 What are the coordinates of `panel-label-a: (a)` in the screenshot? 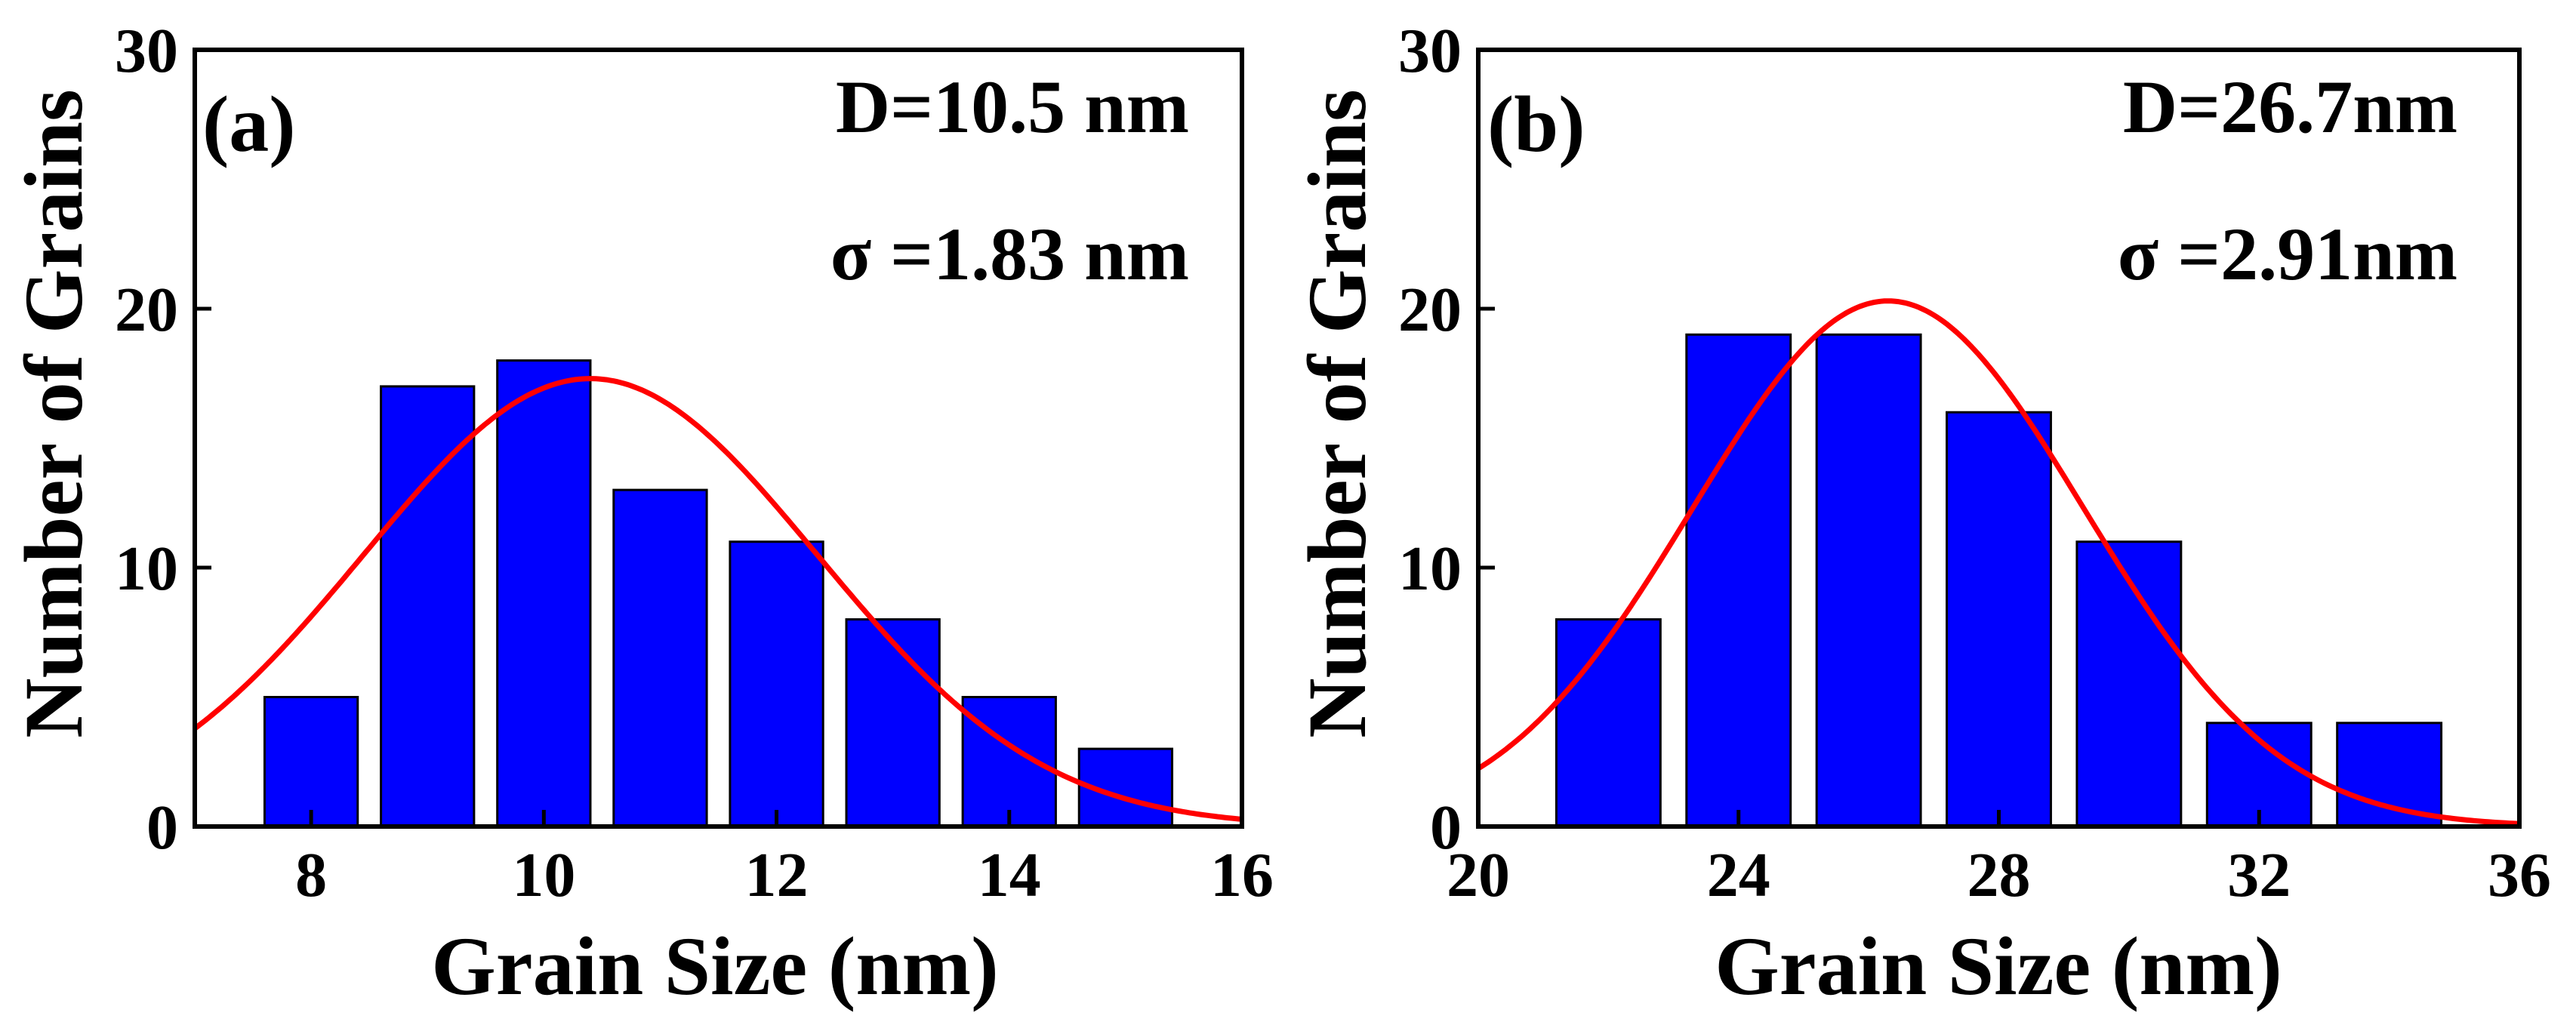 It's located at (249, 124).